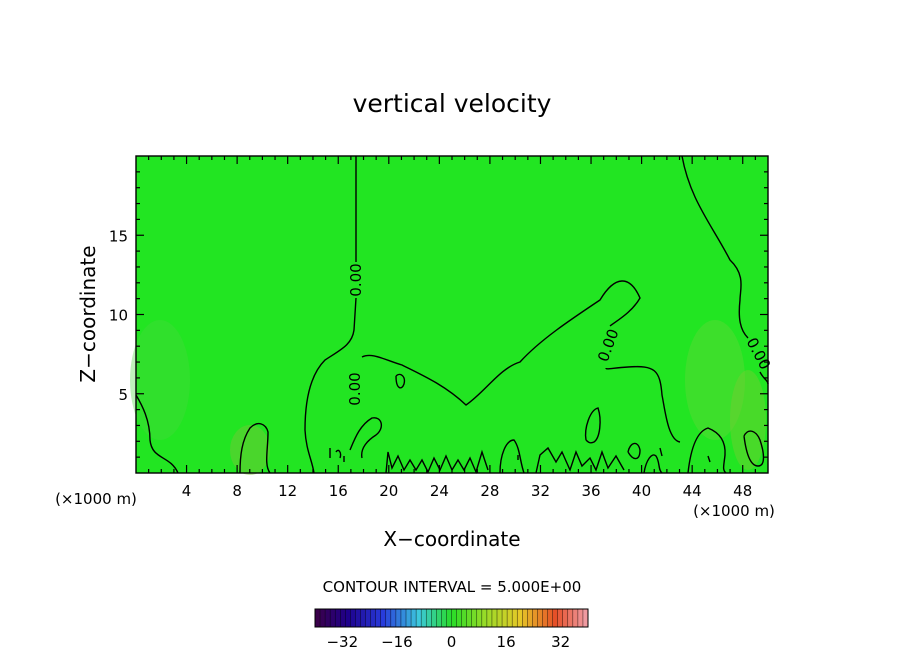  Describe the element at coordinates (452, 642) in the screenshot. I see `colorbar-tick-label: 0` at that location.